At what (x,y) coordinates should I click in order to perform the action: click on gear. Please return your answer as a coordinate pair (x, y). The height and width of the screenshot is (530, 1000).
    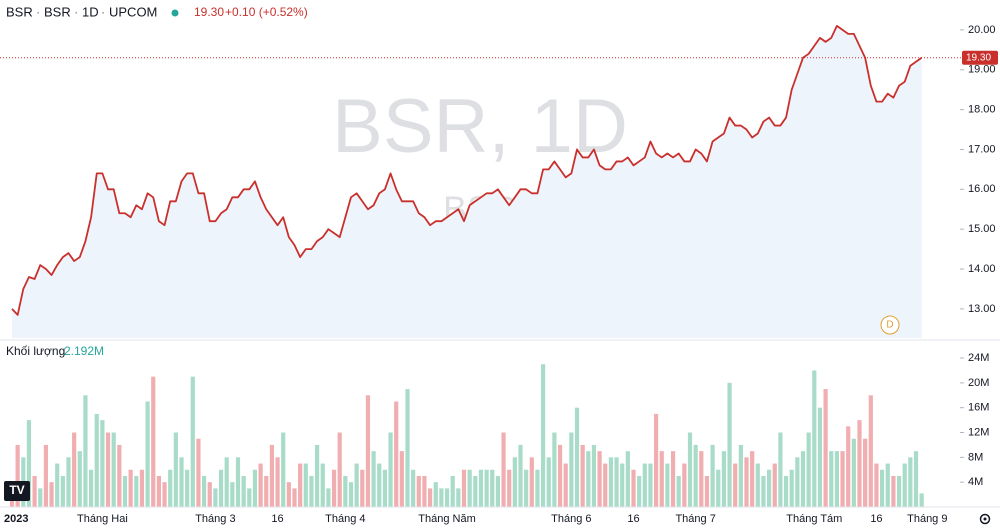
    Looking at the image, I should click on (985, 519).